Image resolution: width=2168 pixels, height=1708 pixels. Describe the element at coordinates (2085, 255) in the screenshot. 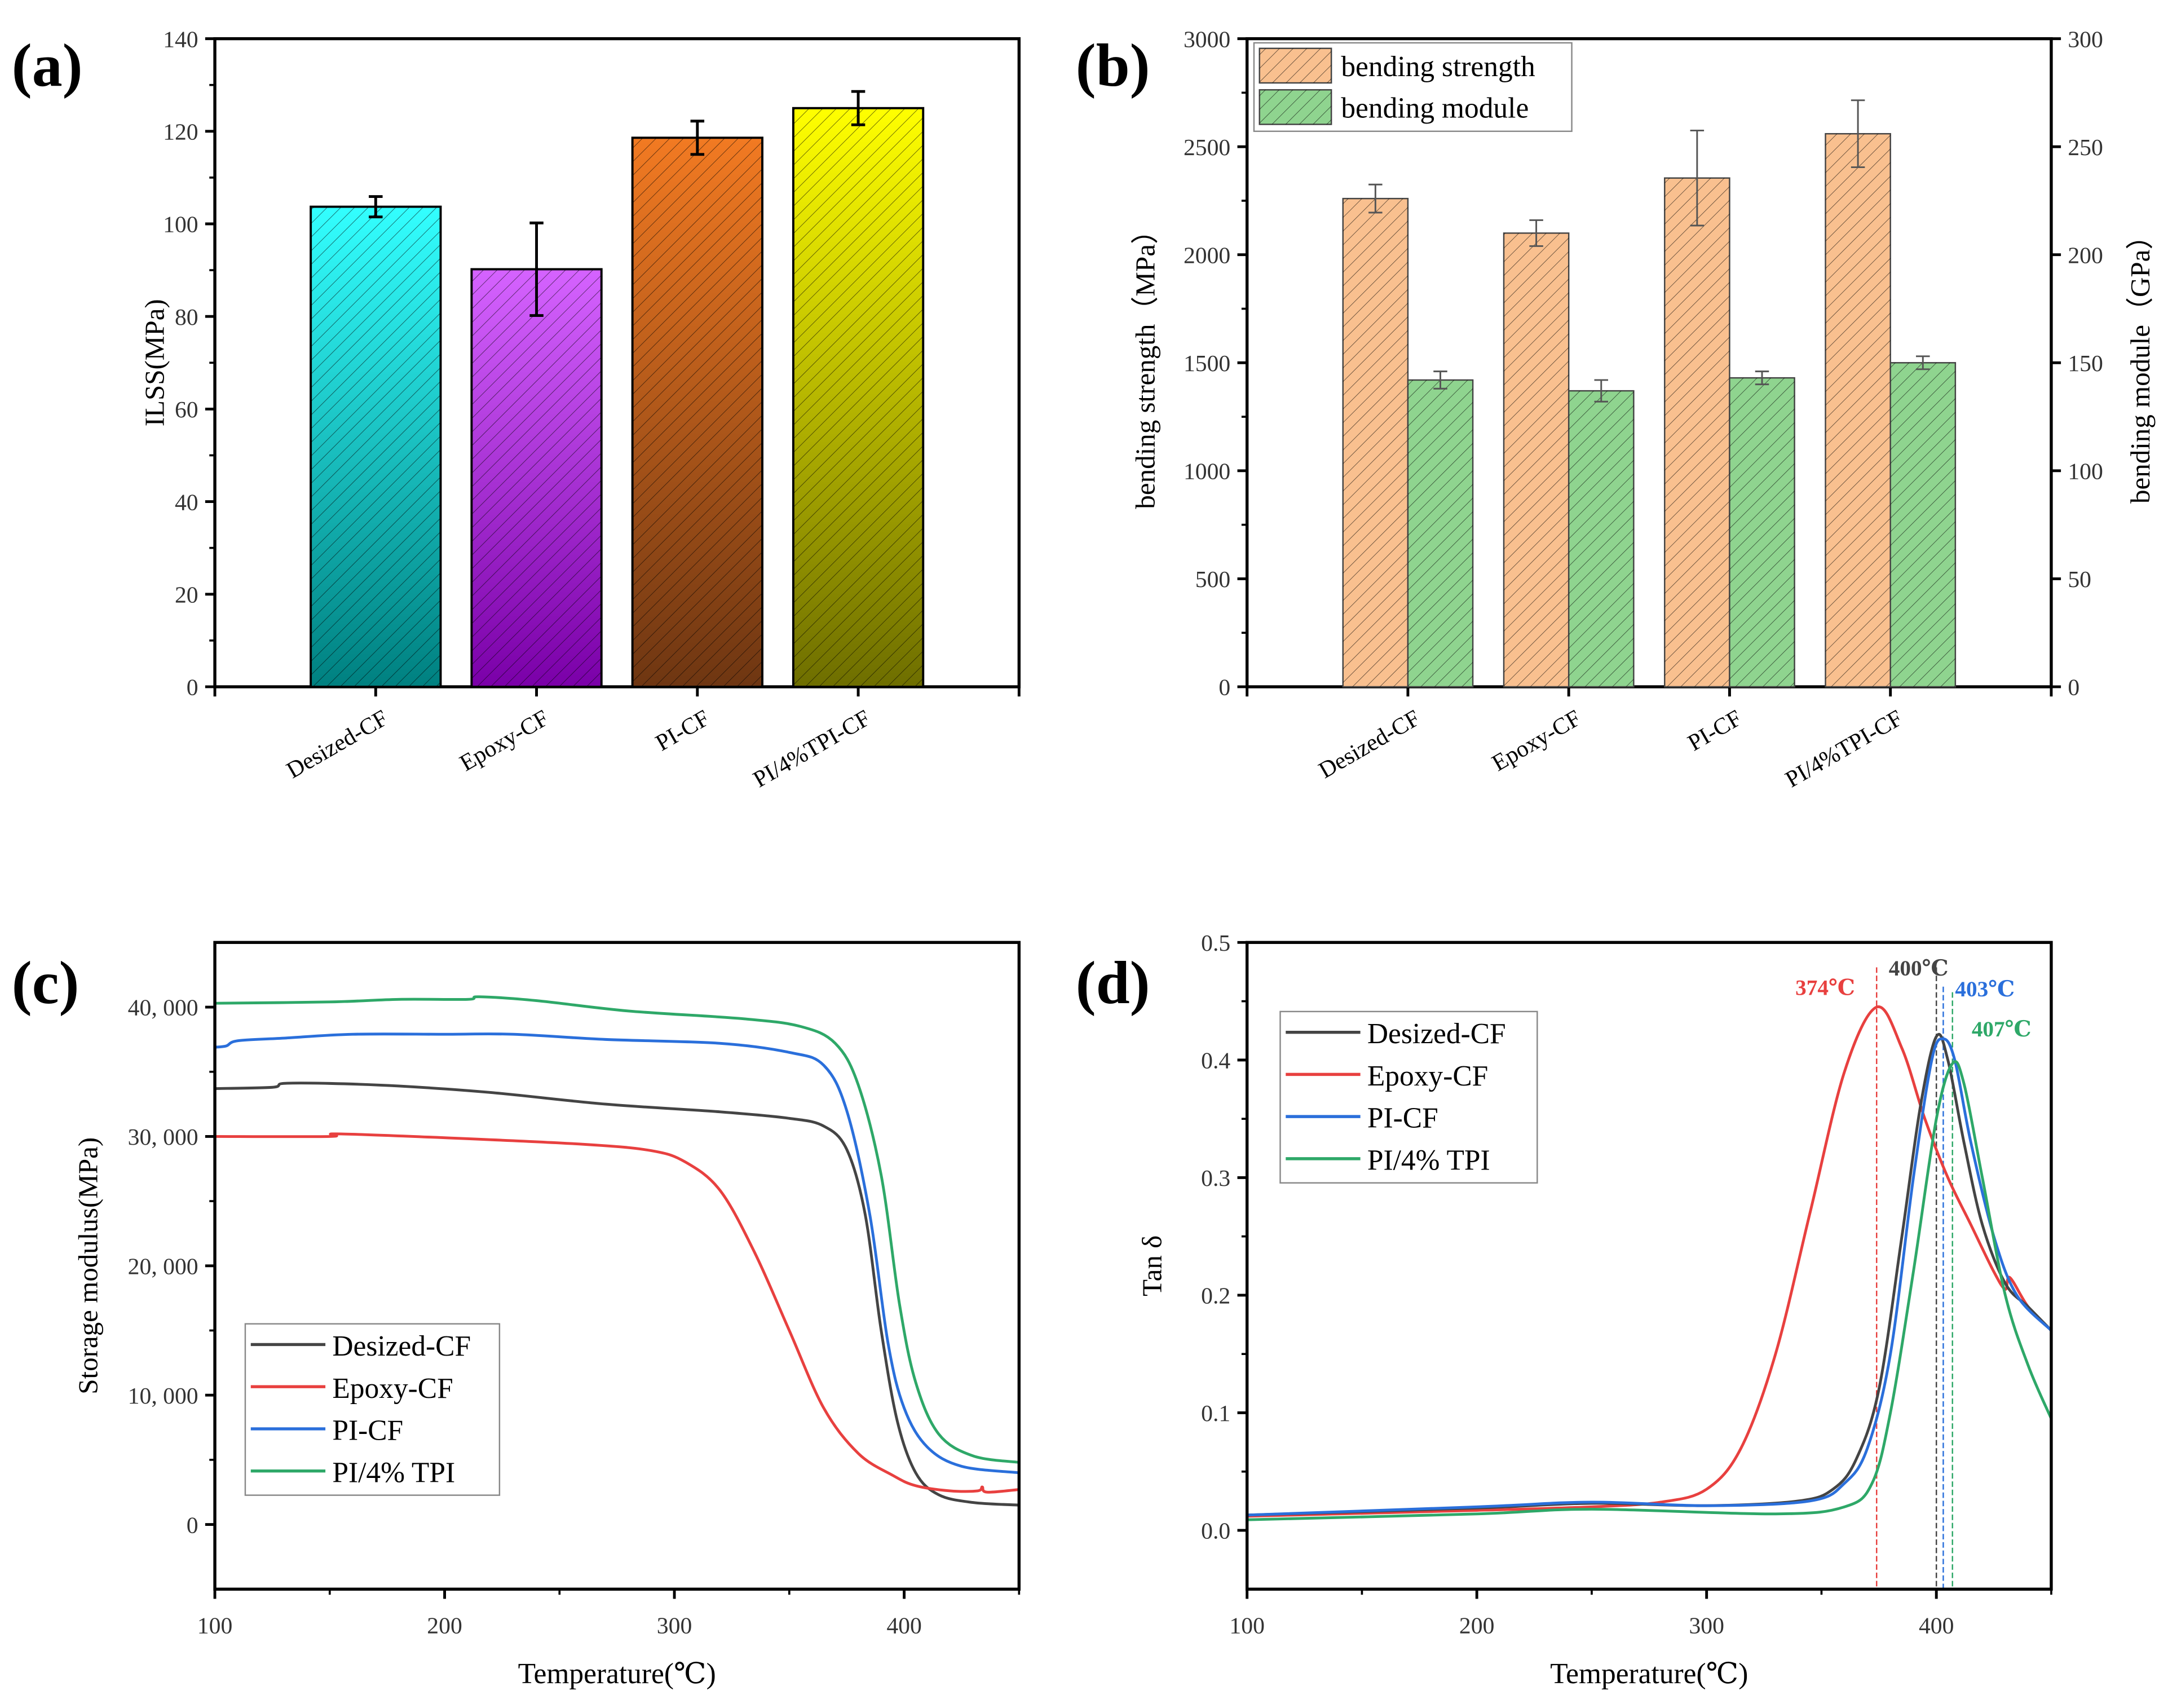

I see `y2-tick-label: 200` at that location.